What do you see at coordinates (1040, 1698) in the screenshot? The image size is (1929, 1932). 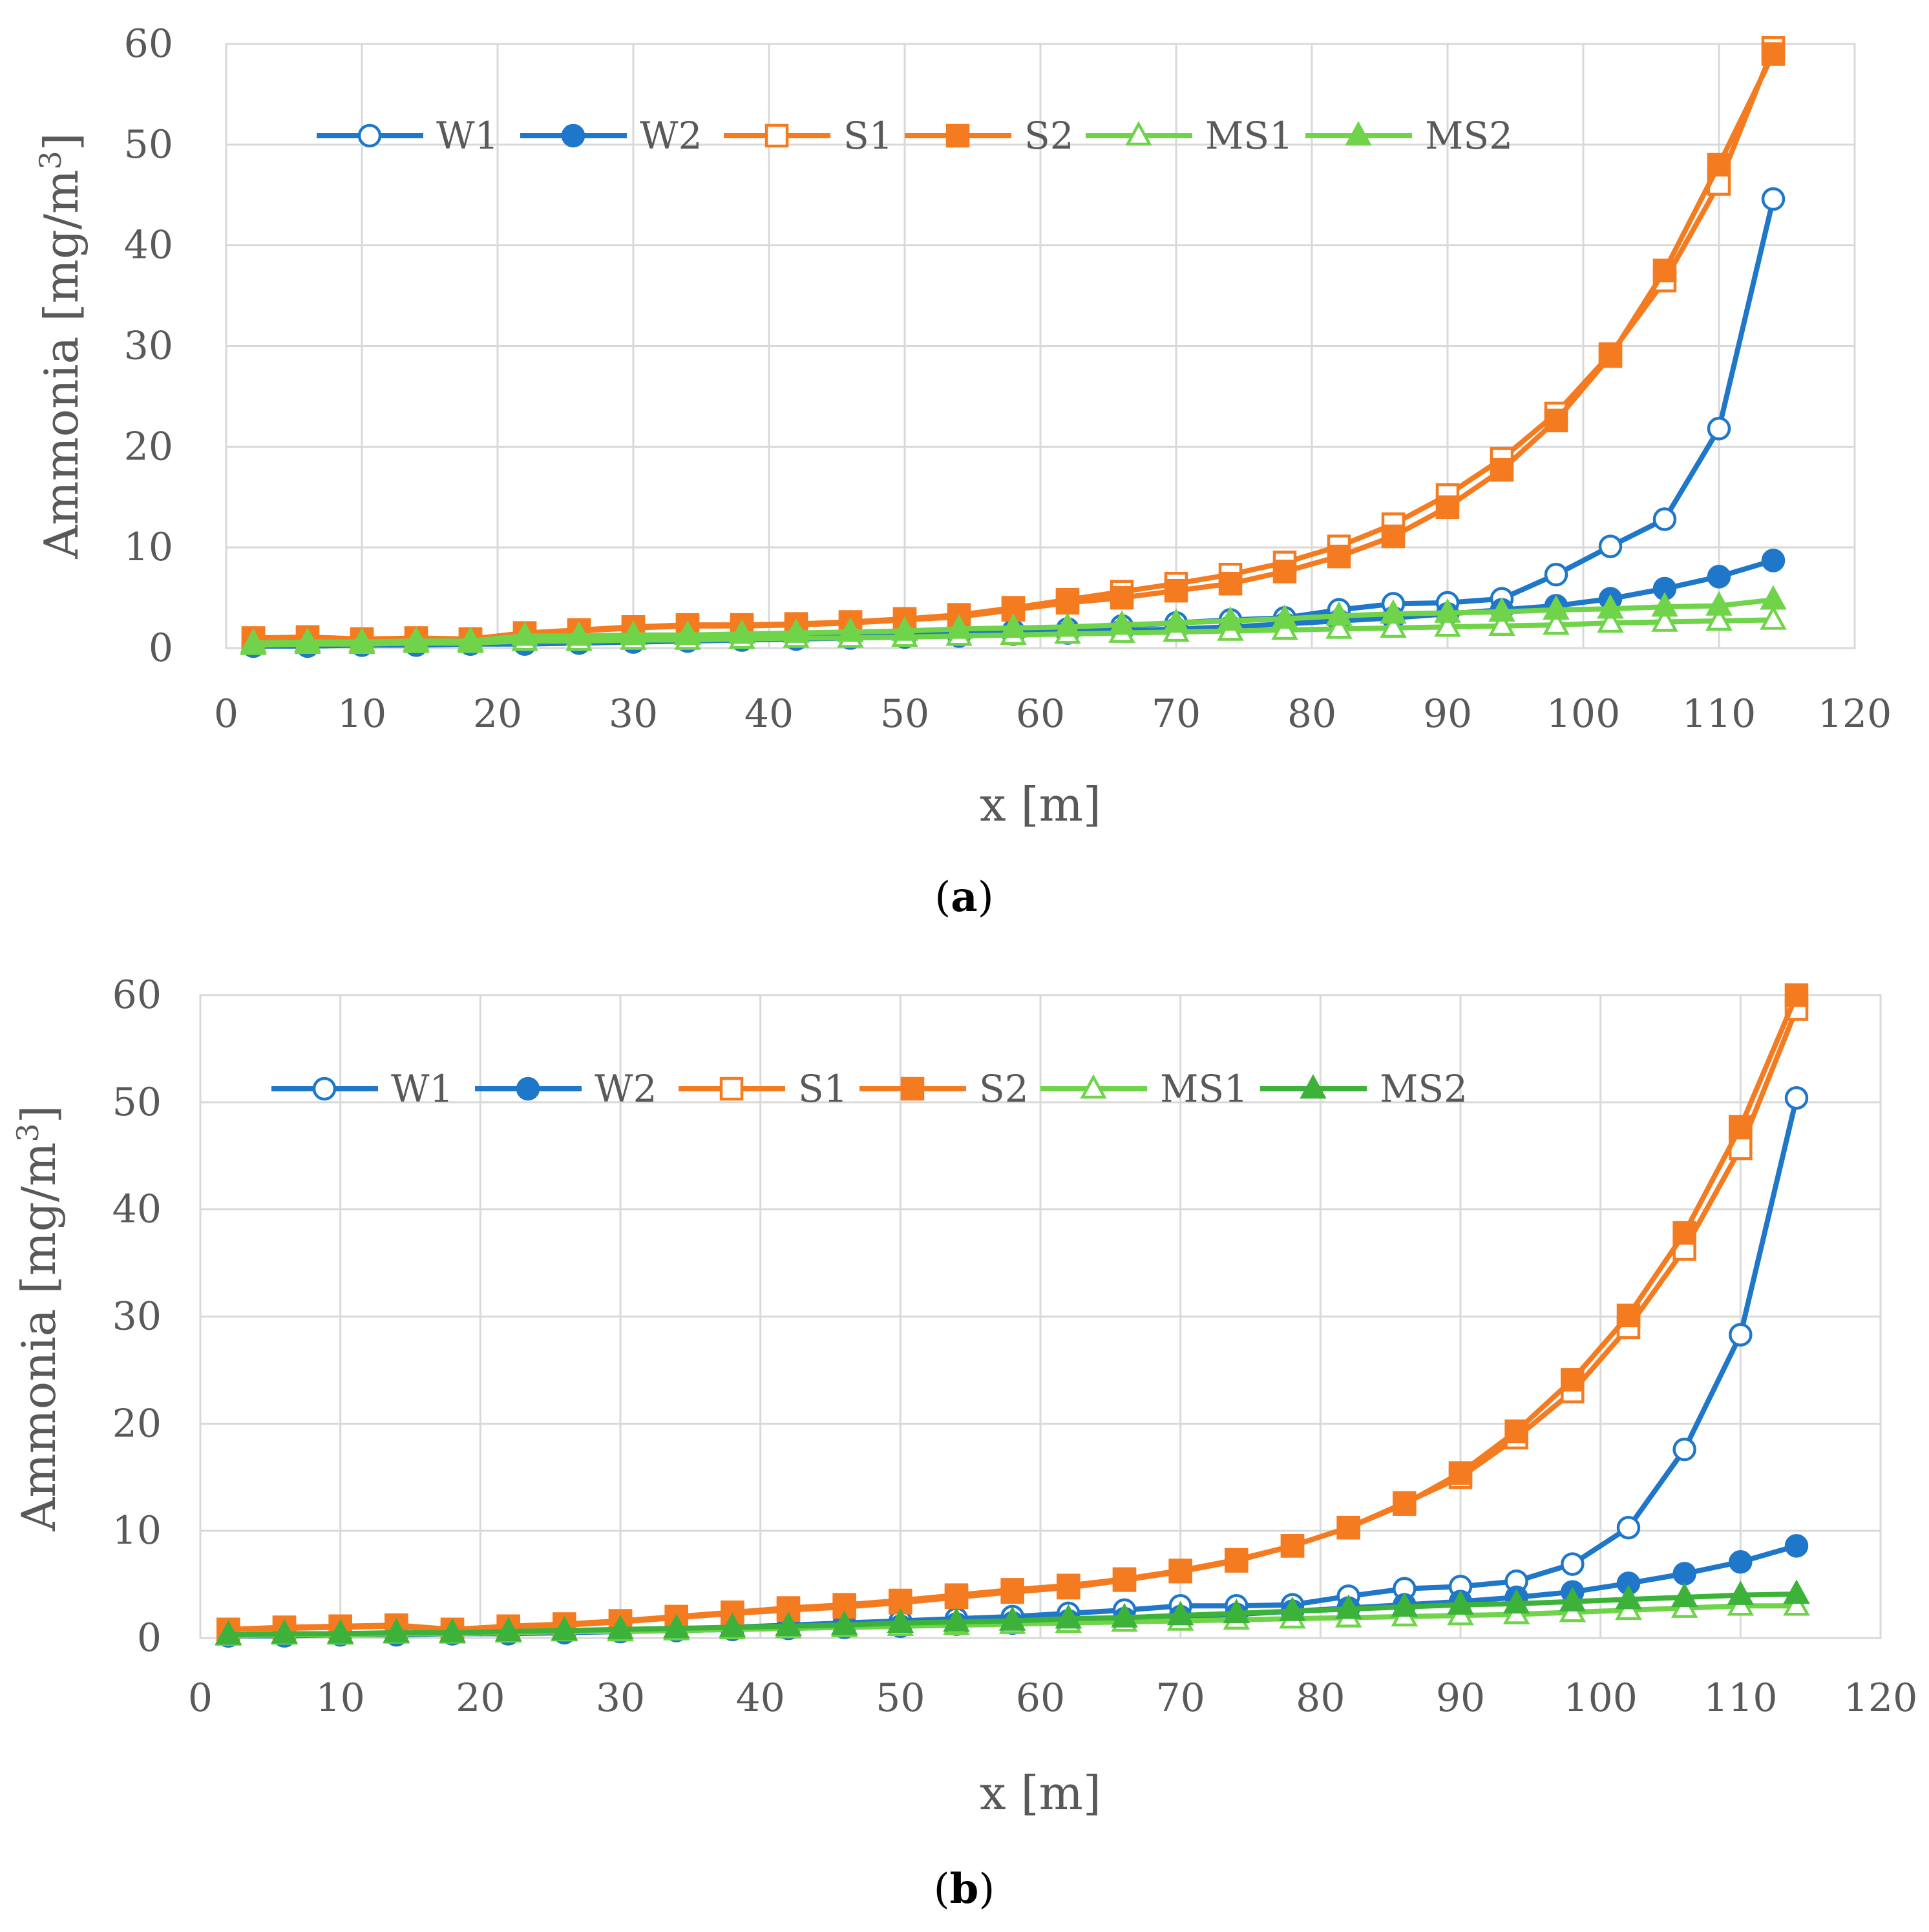 I see `x-tick-label: 60` at bounding box center [1040, 1698].